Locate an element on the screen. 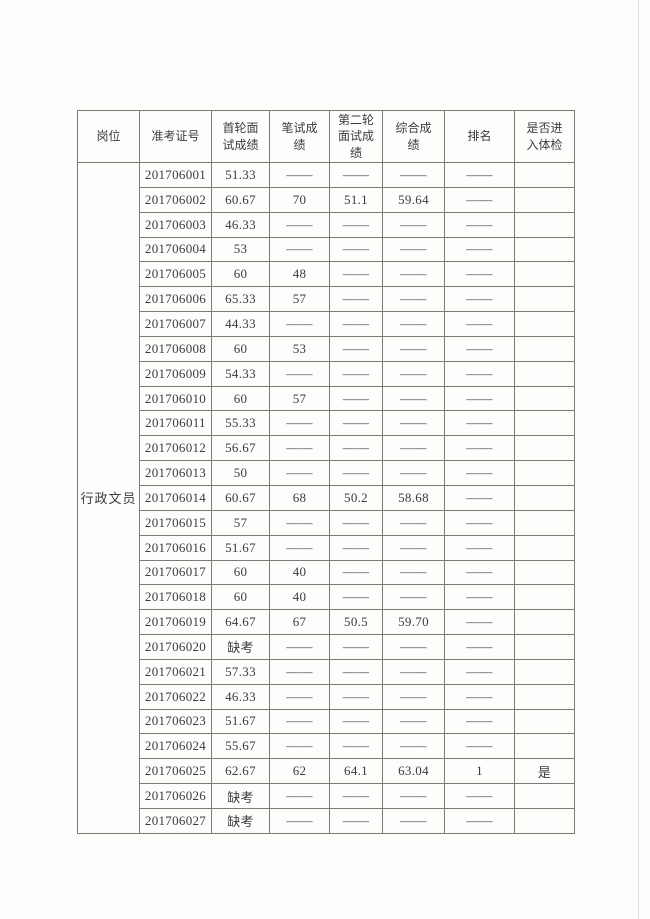  scan-edge-line is located at coordinates (638, 459).